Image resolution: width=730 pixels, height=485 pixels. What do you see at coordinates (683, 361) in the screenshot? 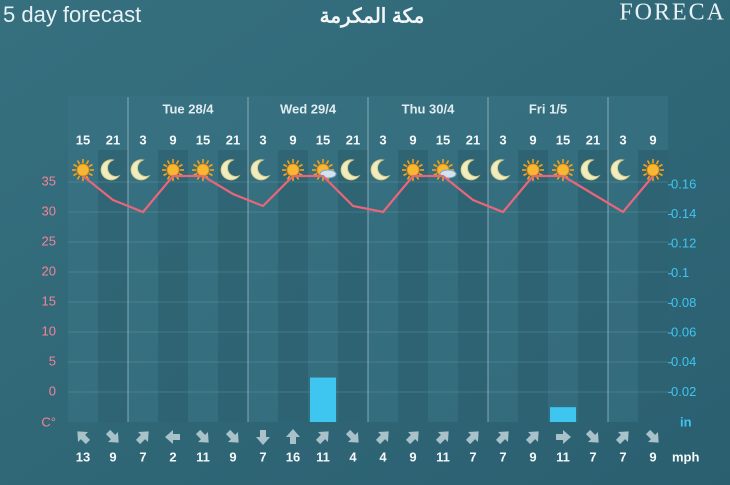
I see `y2-tick-label: 0.04` at bounding box center [683, 361].